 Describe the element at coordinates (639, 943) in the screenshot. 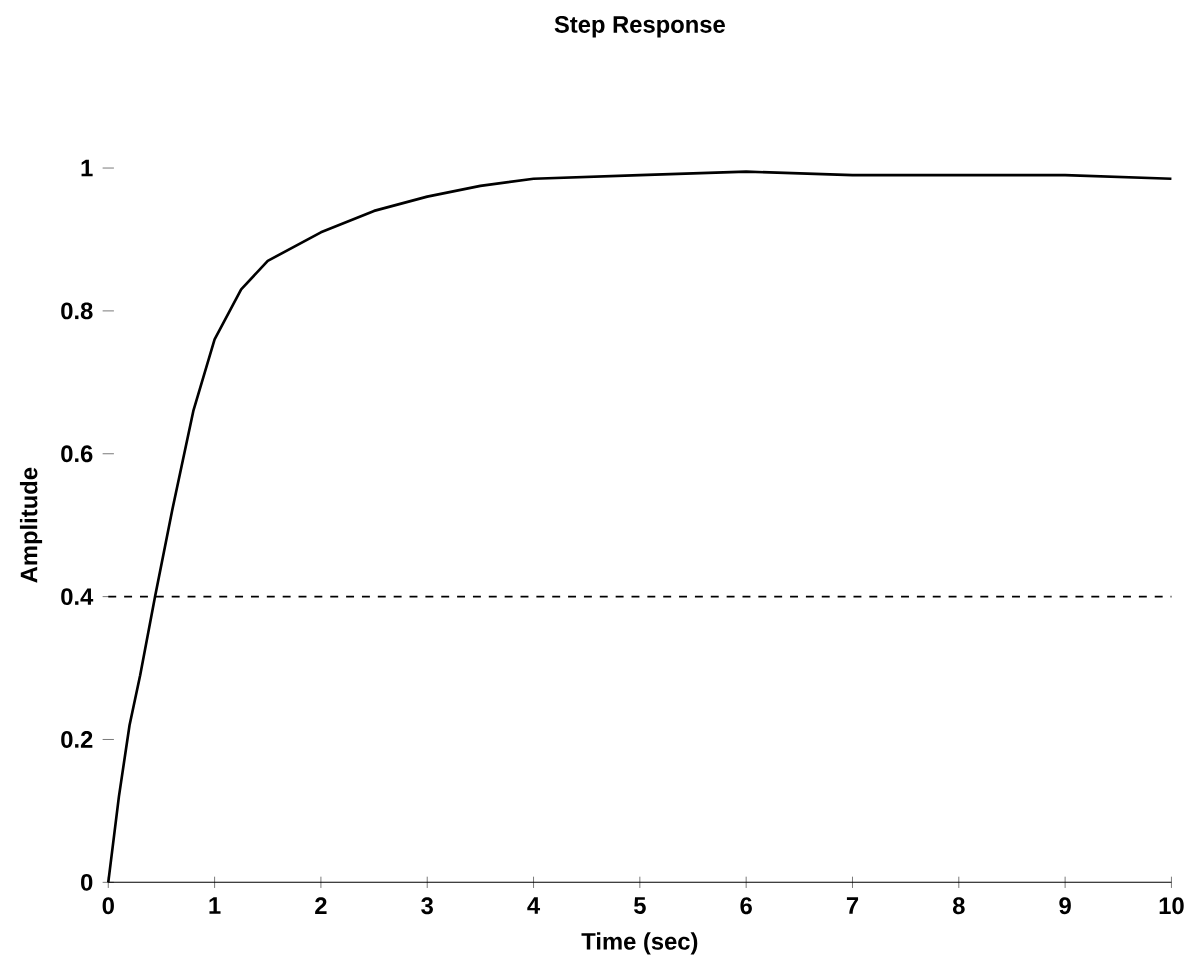

I see `x-axis-title: Time (sec)` at that location.